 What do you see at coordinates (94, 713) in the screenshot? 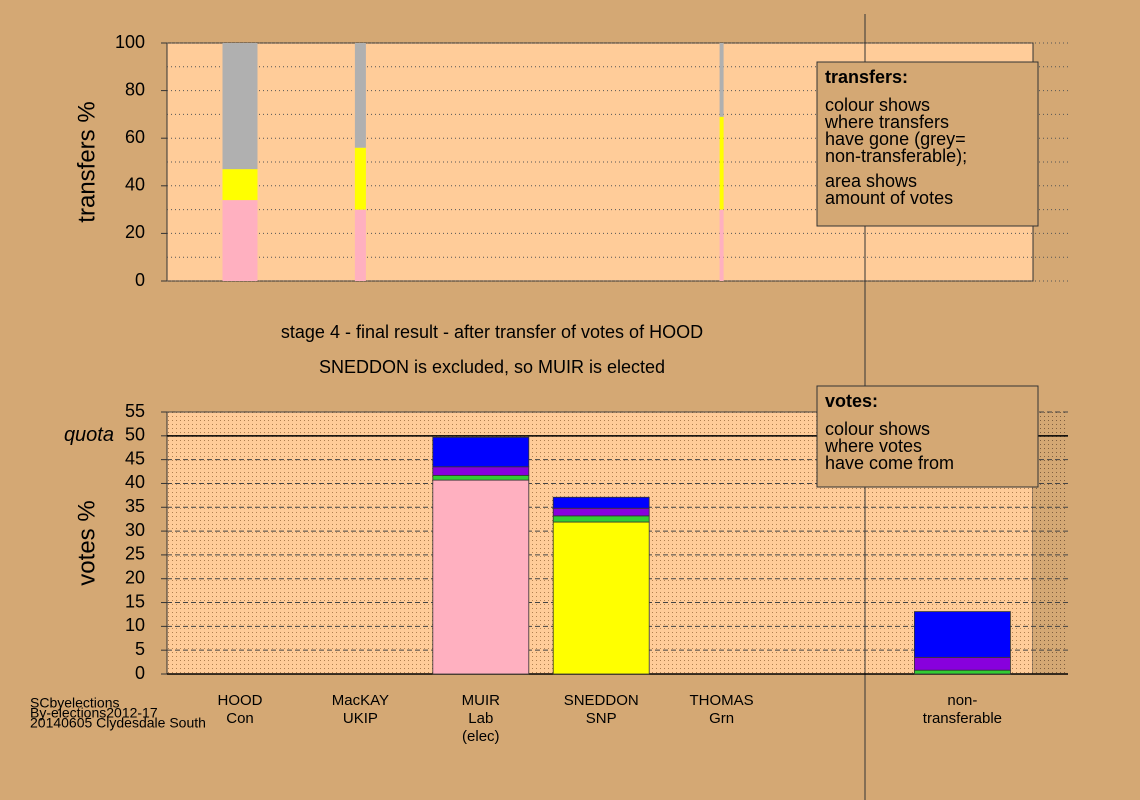
I see `footer-text: By-elections2012-17` at bounding box center [94, 713].